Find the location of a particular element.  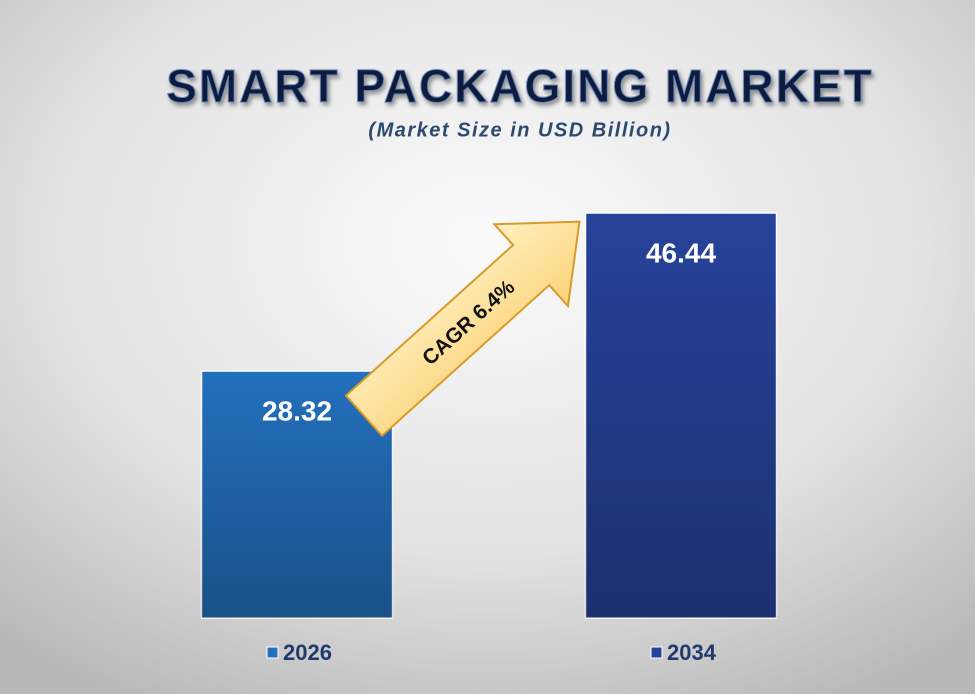

chart-title: SMART PACKAGING MARKET is located at coordinates (520, 86).